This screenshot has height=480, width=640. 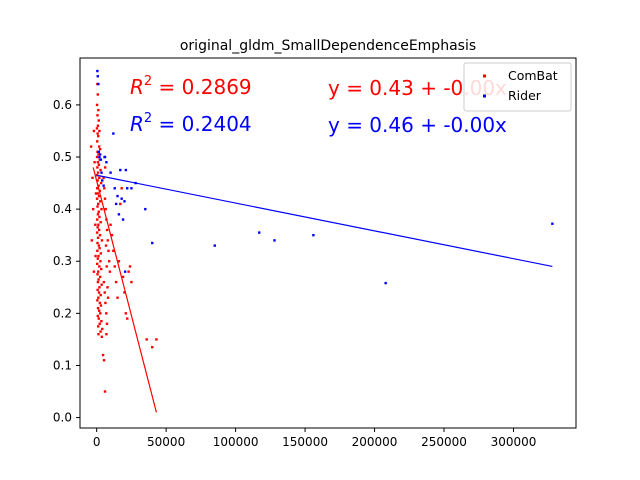 I want to click on x-tick-label: 150000, so click(x=305, y=442).